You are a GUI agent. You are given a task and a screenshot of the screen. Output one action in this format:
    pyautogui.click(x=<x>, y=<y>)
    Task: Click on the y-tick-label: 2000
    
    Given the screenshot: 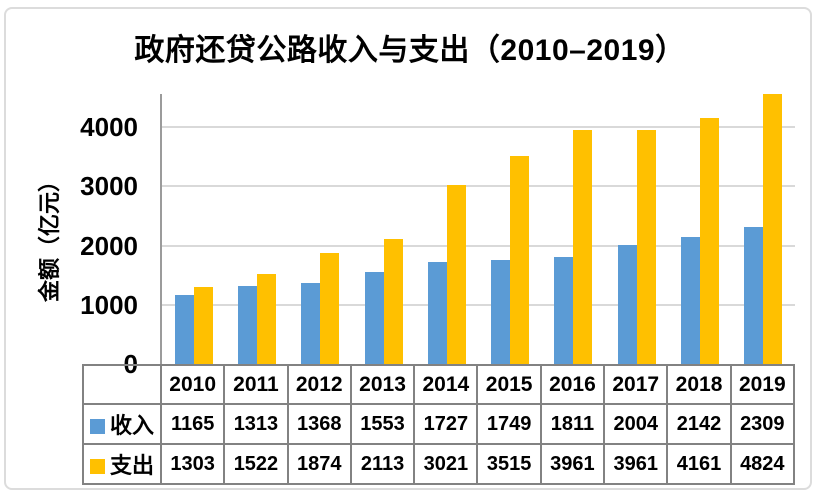 What is the action you would take?
    pyautogui.click(x=109, y=245)
    